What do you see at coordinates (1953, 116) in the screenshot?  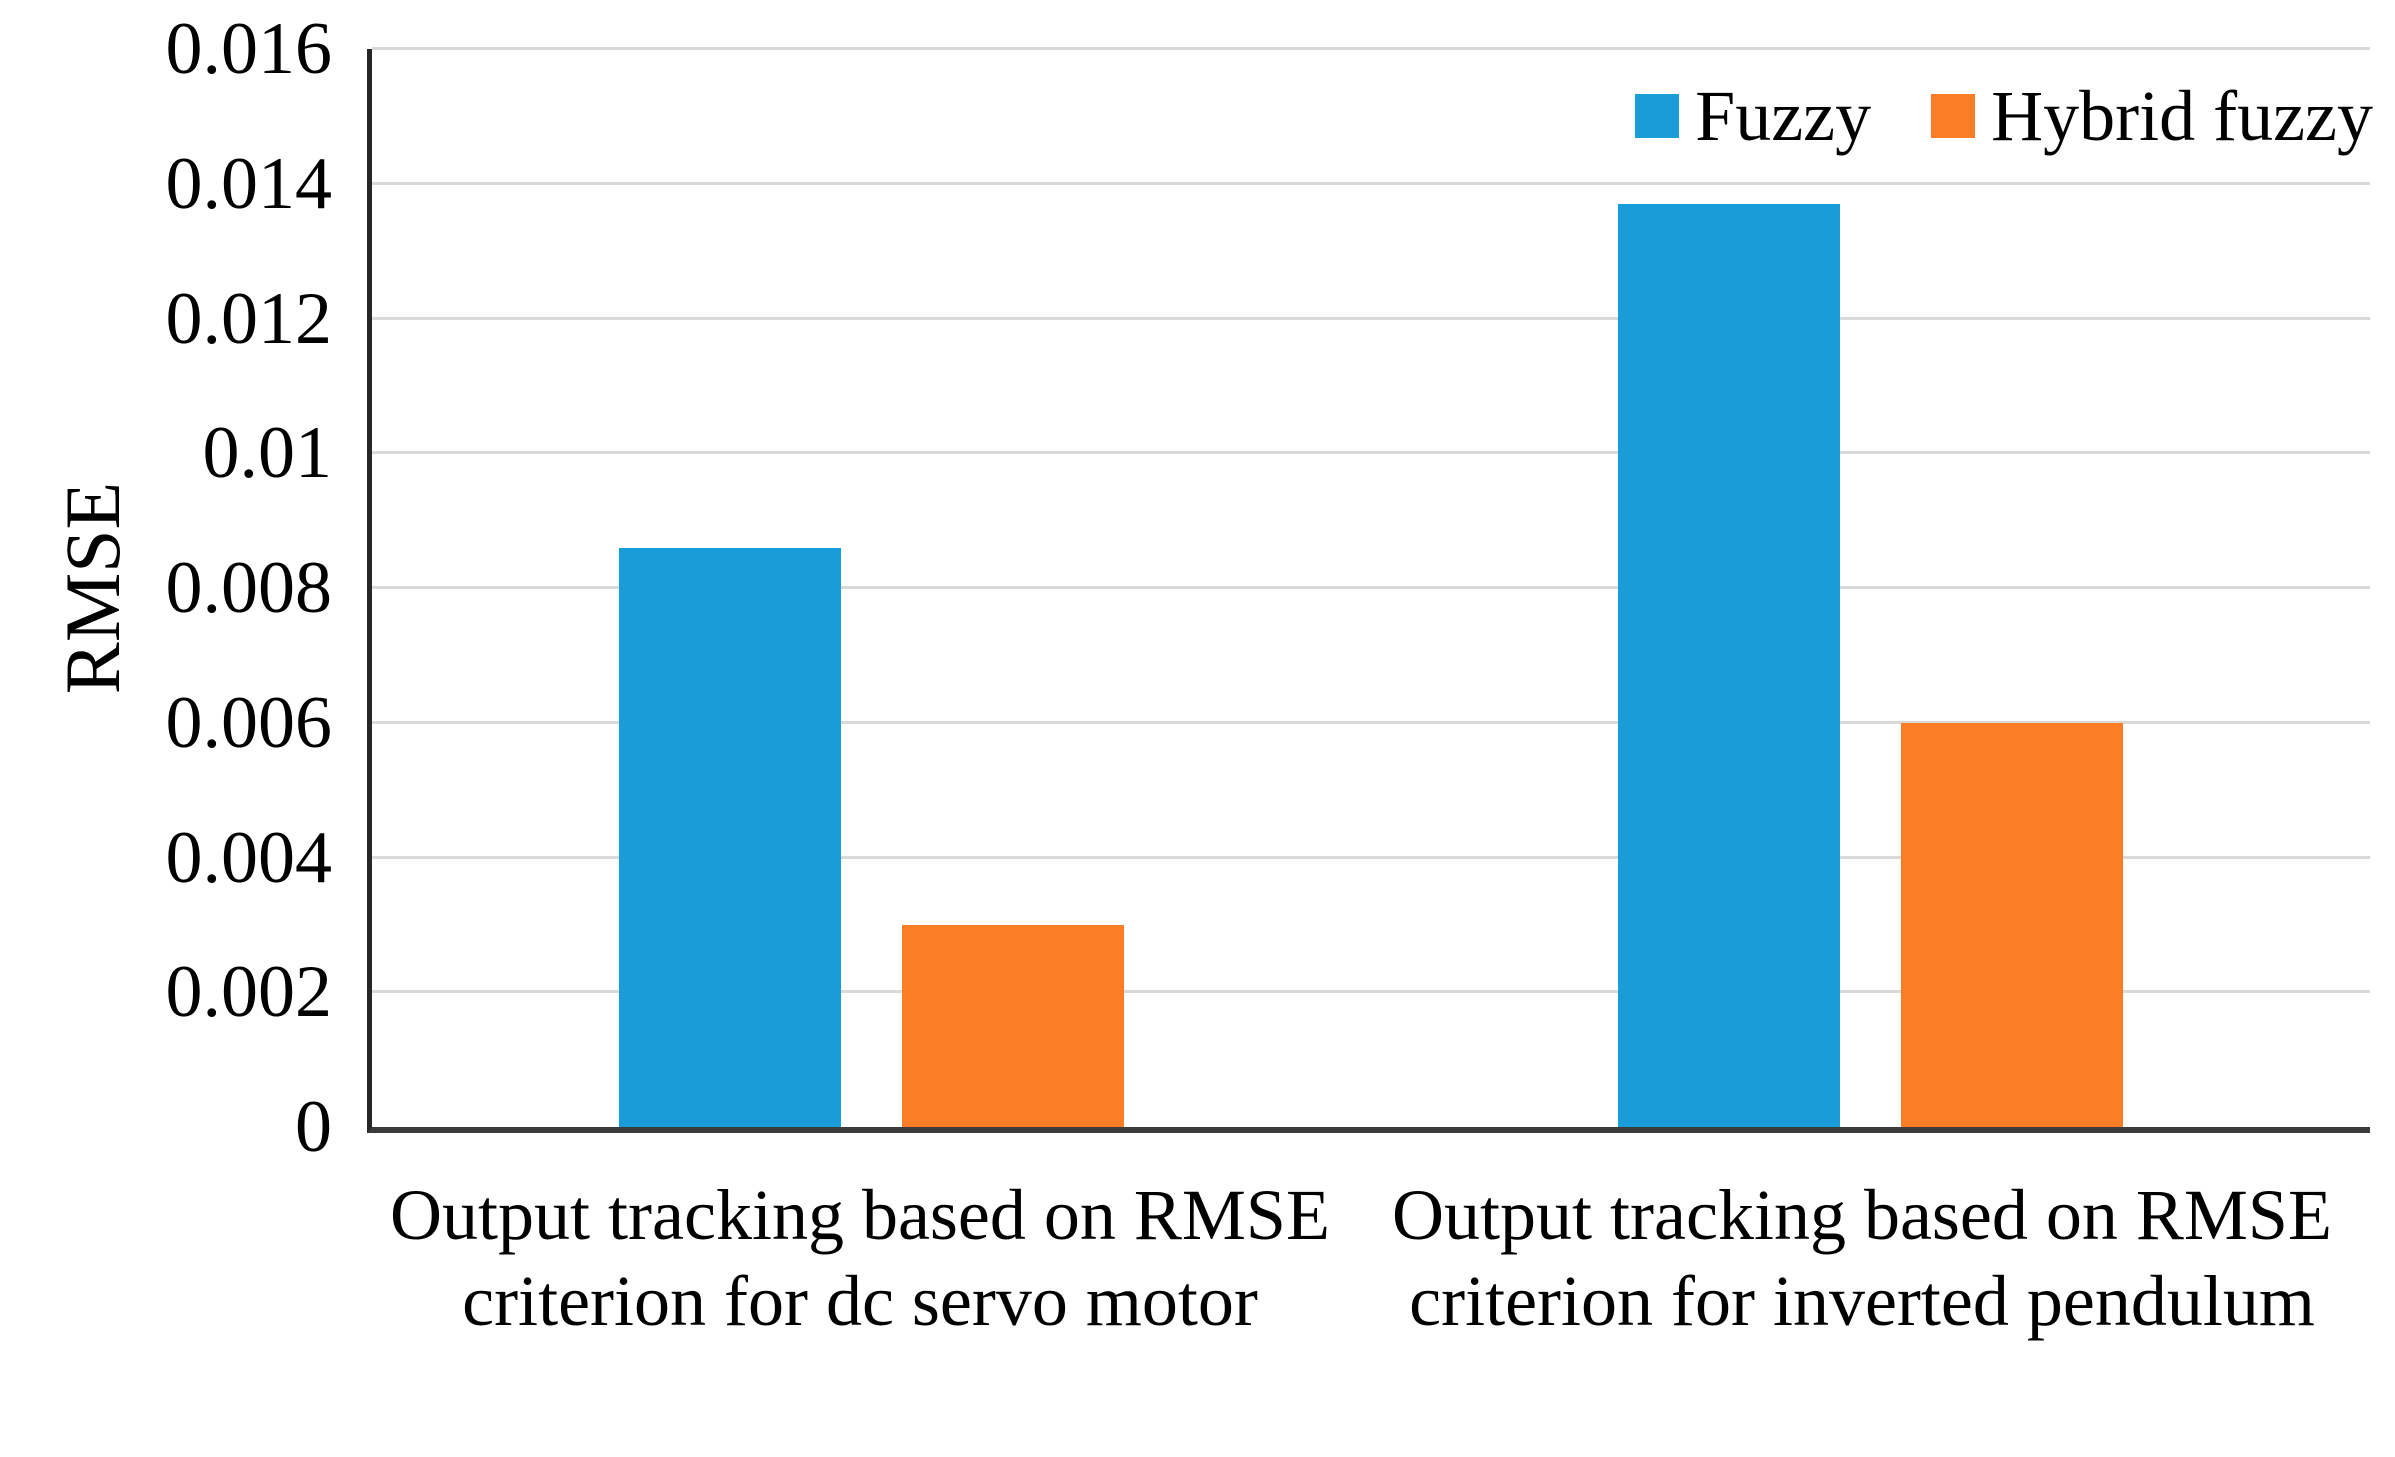 I see `legend-swatch-hybrid-fuzzy` at bounding box center [1953, 116].